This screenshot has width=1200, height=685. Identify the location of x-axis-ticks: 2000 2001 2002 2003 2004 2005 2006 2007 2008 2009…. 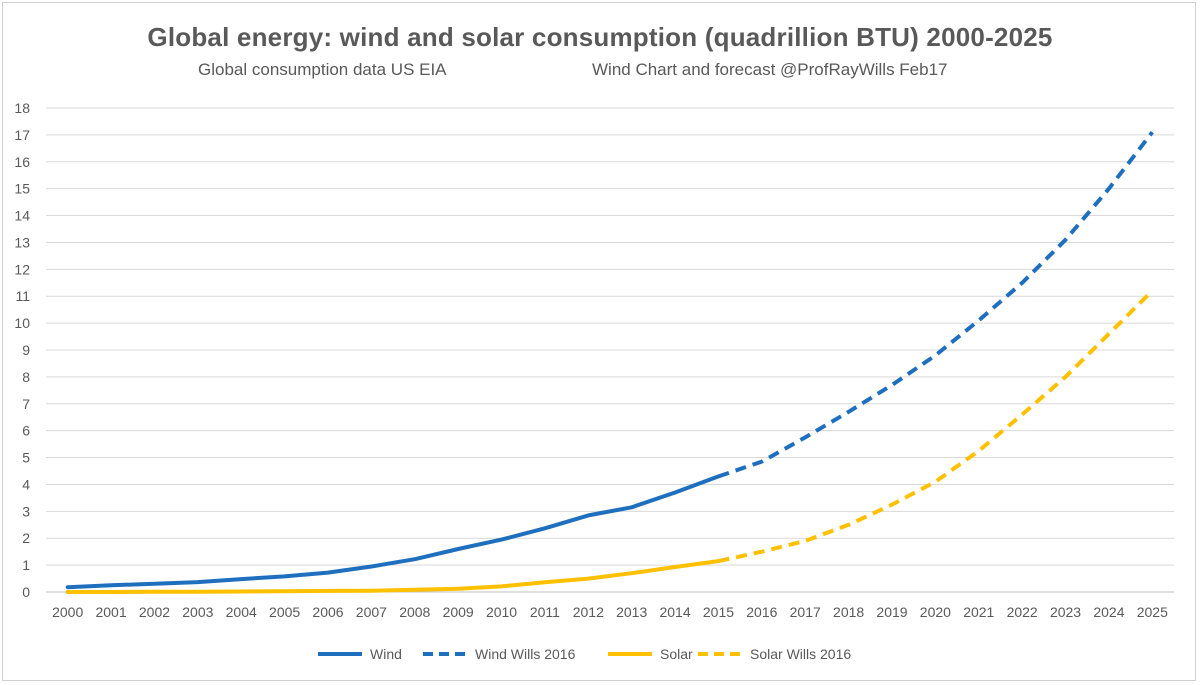
(610, 612).